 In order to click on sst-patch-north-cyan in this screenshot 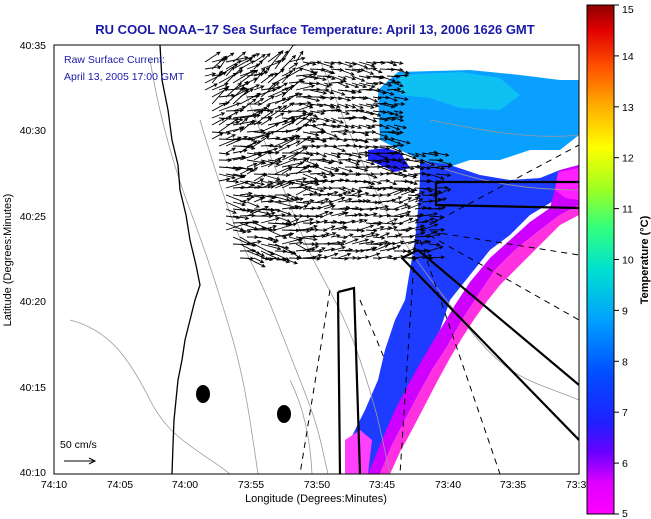, I will do `click(459, 91)`.